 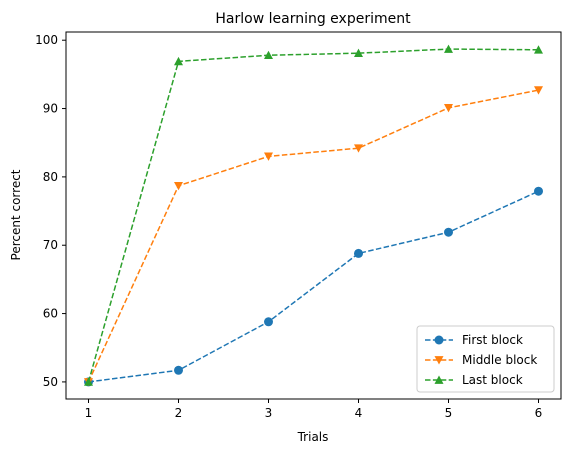 What do you see at coordinates (46, 40) in the screenshot?
I see `y-tick-label: 100` at bounding box center [46, 40].